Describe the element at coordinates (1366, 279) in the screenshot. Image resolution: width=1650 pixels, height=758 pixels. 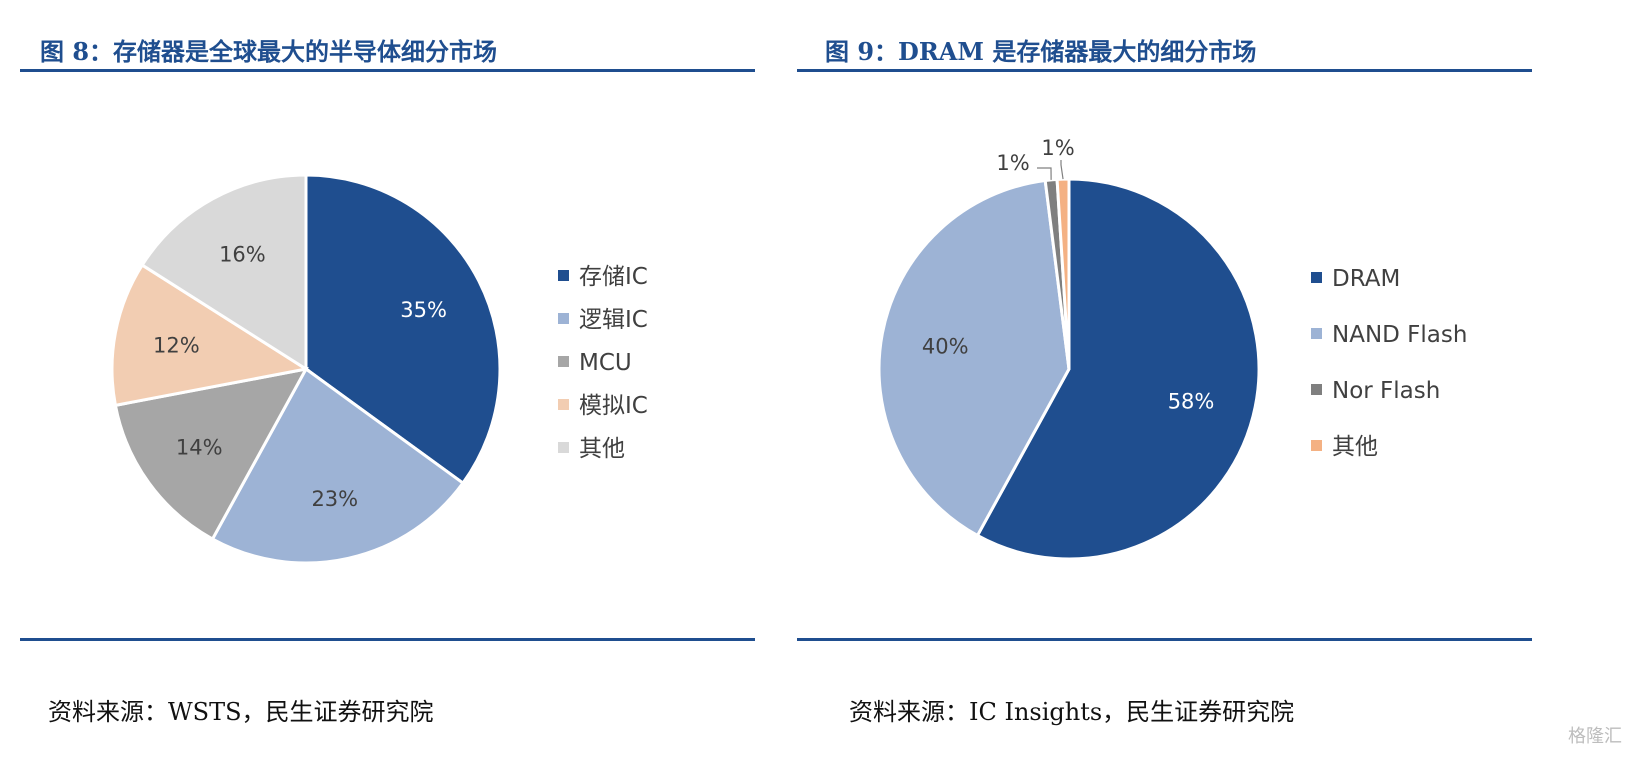
I see `legend-label-1: DRAM` at that location.